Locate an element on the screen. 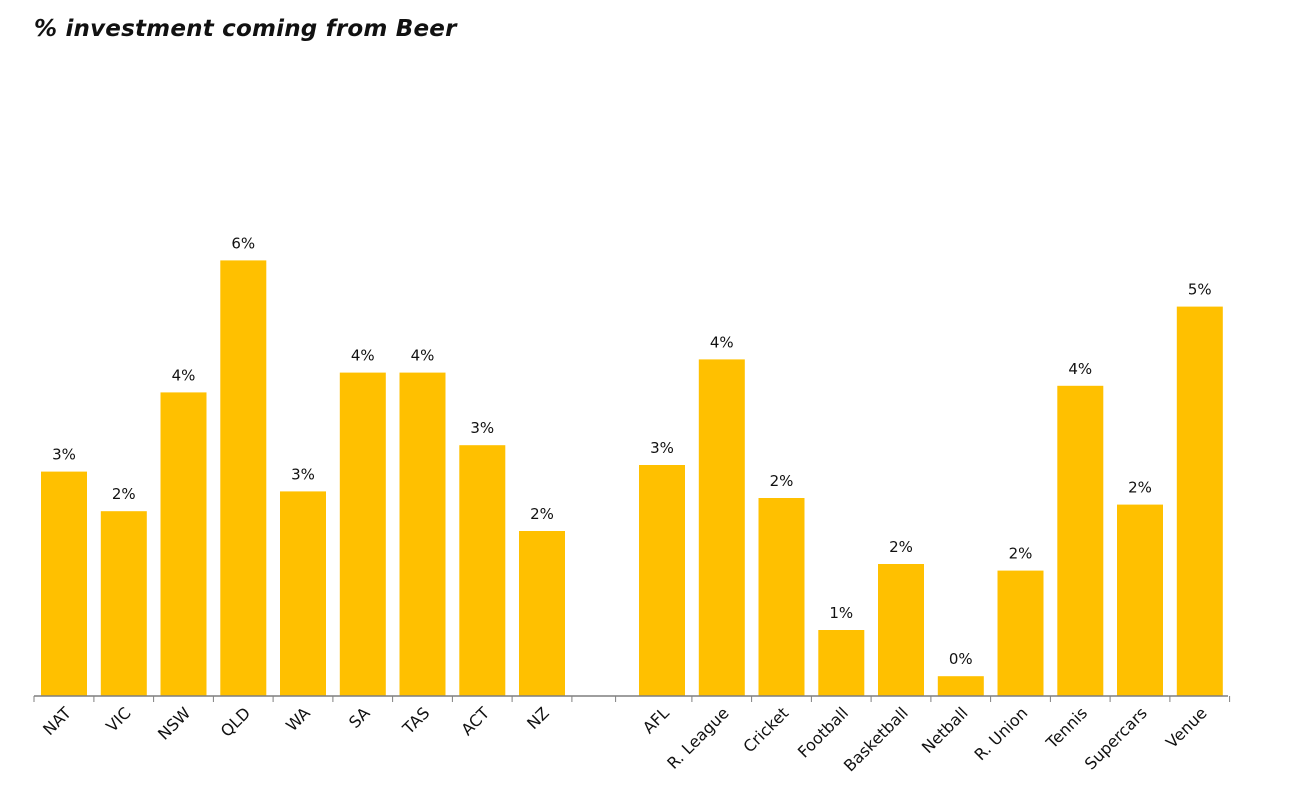 Image resolution: width=1292 pixels, height=809 pixels. value-label-supercars: 2% is located at coordinates (1140, 488).